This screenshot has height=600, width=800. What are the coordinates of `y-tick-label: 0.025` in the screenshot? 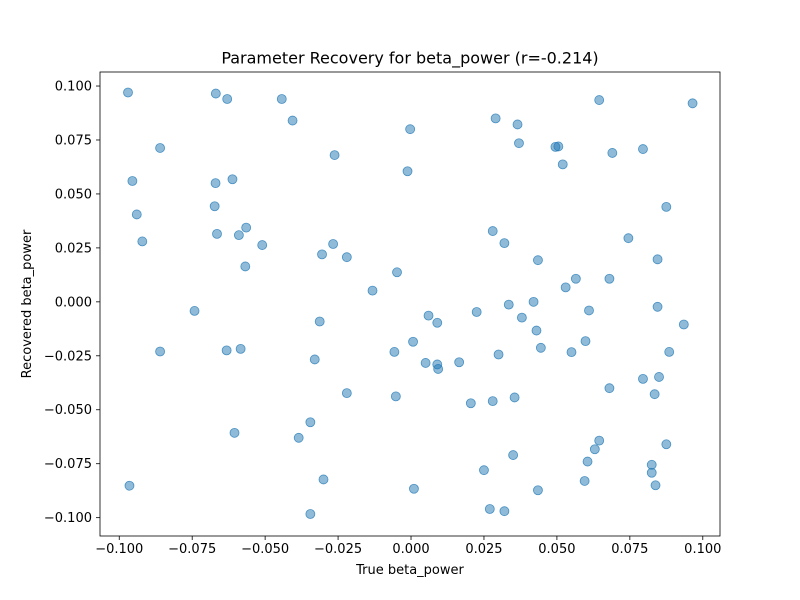 It's located at (73, 248).